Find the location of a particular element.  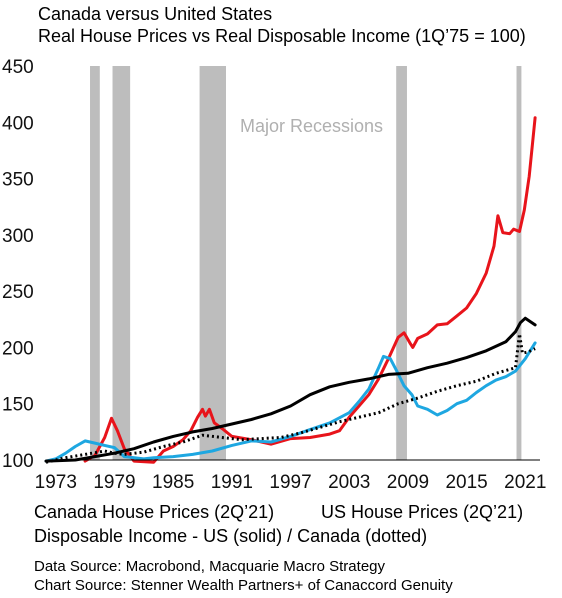

y-tick-label: 450 is located at coordinates (18, 67).